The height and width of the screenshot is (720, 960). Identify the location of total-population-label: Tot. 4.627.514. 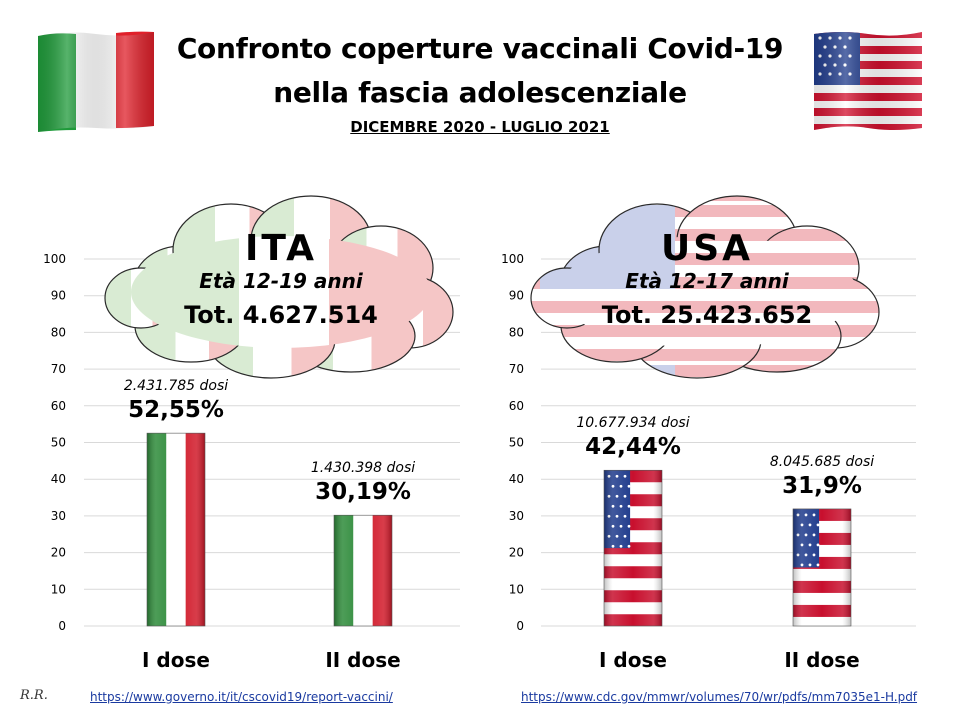
(281, 315).